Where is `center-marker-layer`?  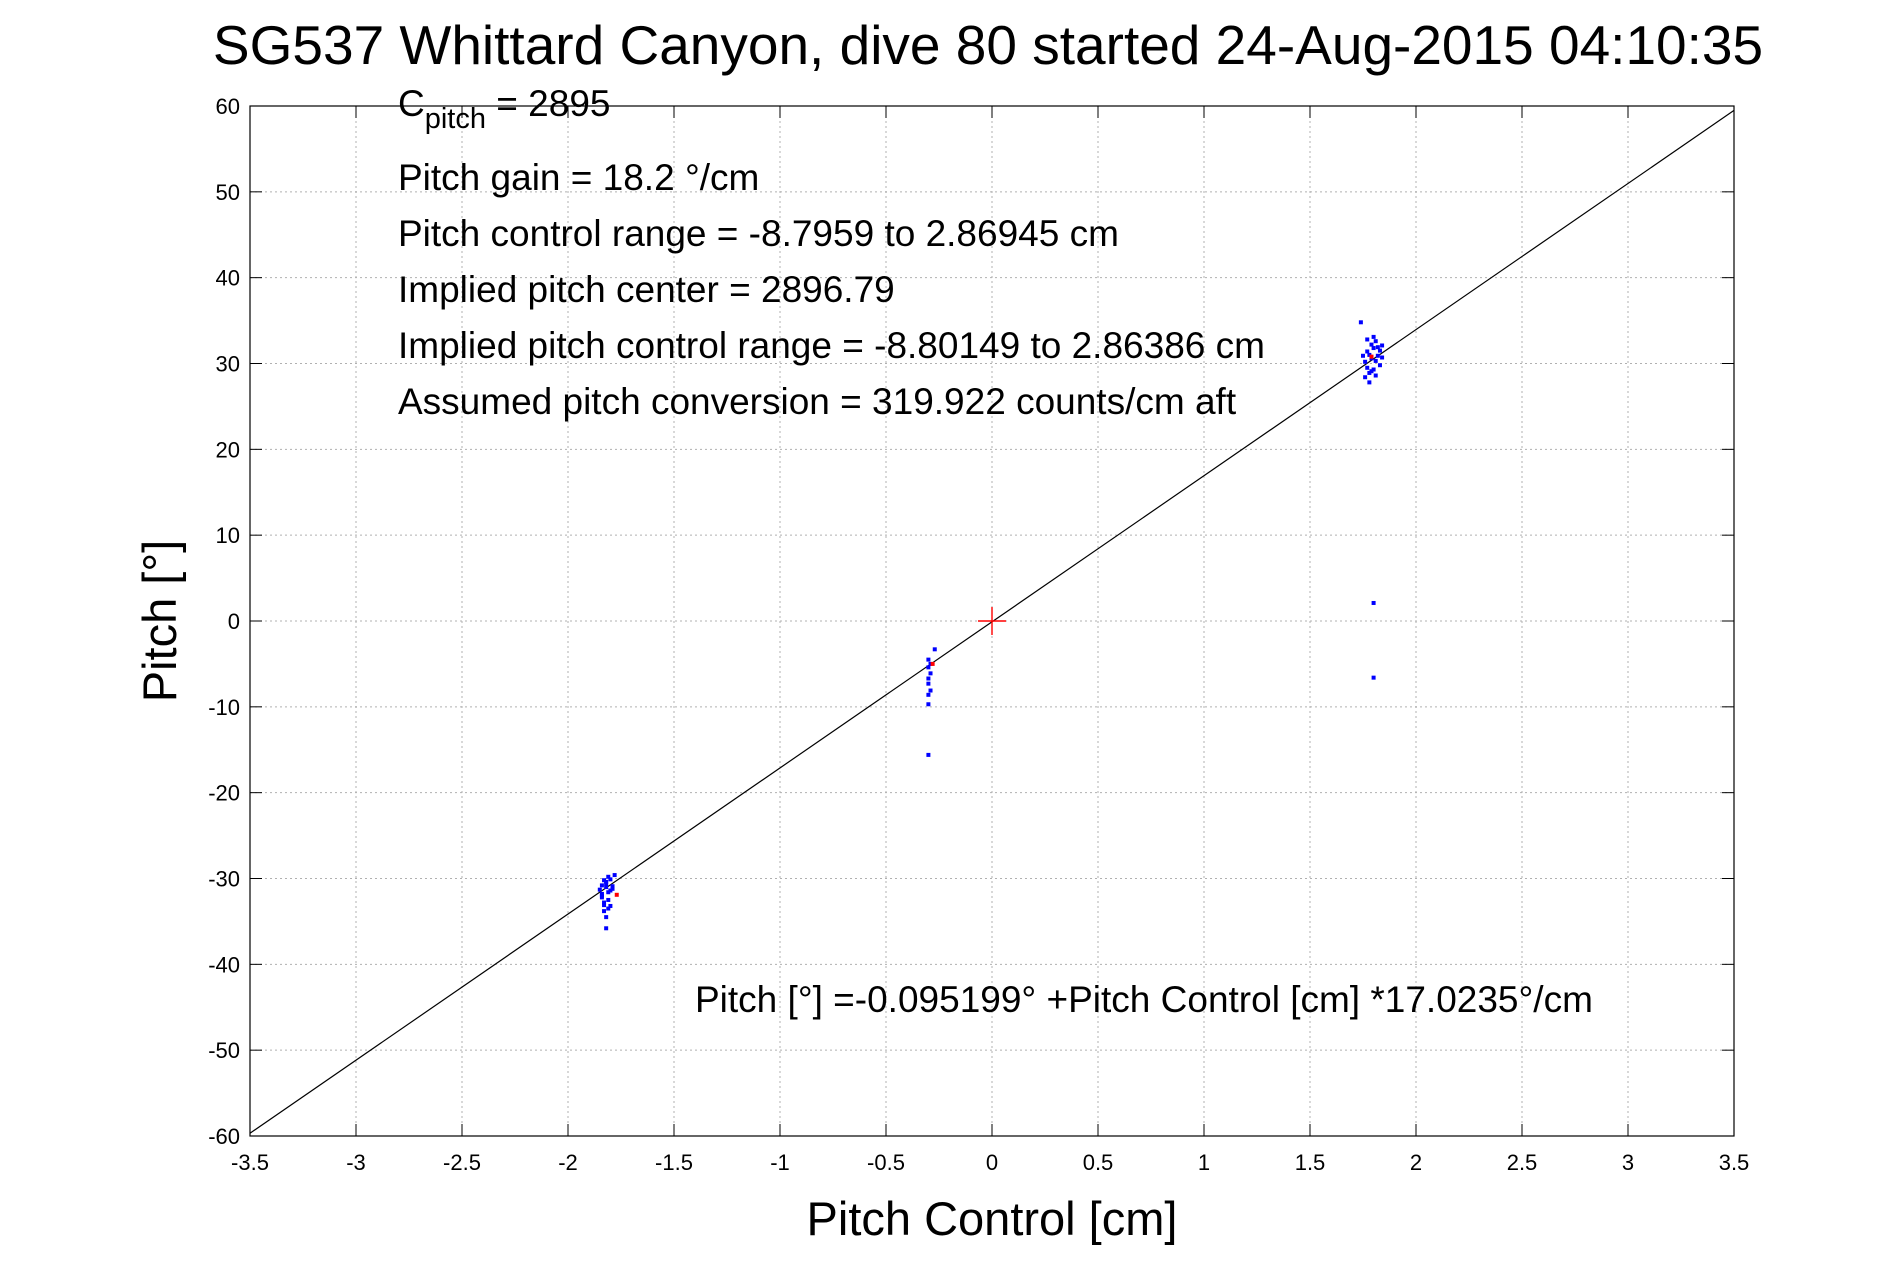 center-marker-layer is located at coordinates (992, 621).